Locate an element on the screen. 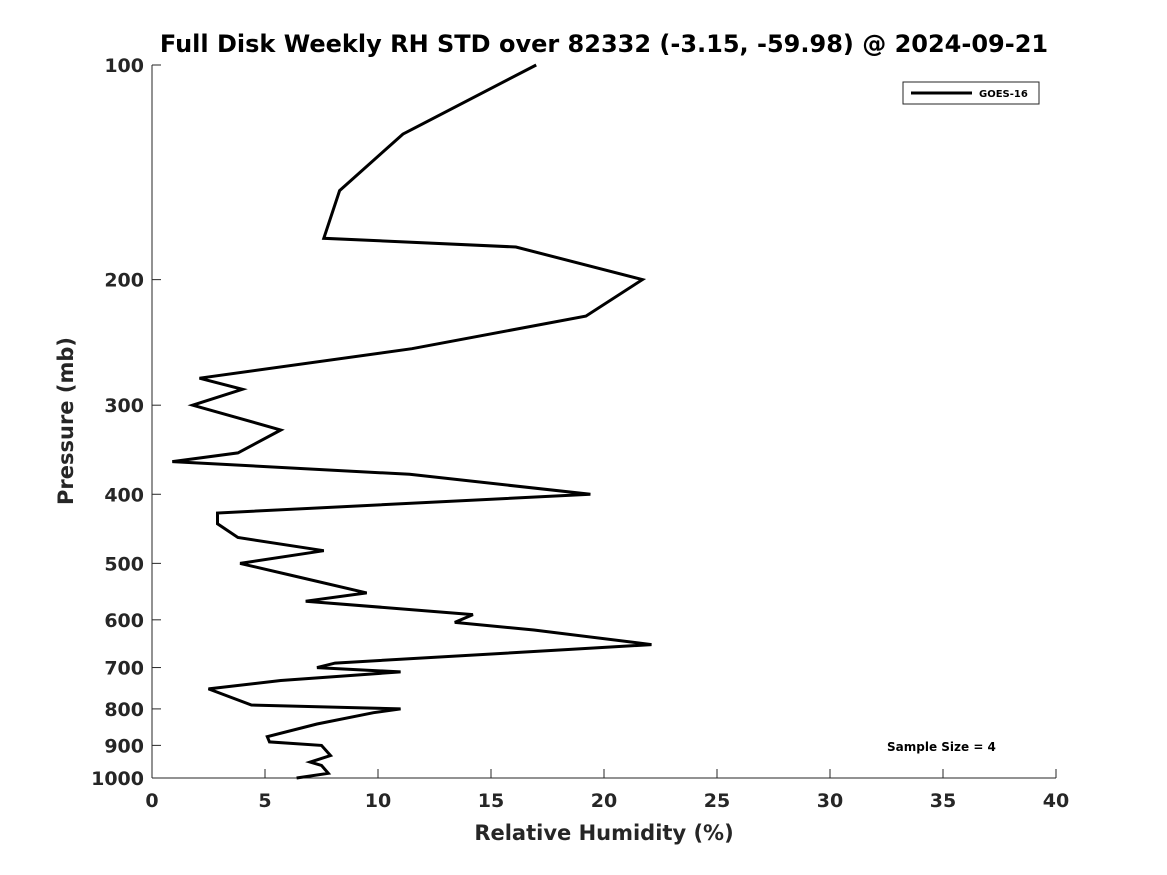 Image resolution: width=1167 pixels, height=875 pixels. y-tick-label: 500 is located at coordinates (124, 564).